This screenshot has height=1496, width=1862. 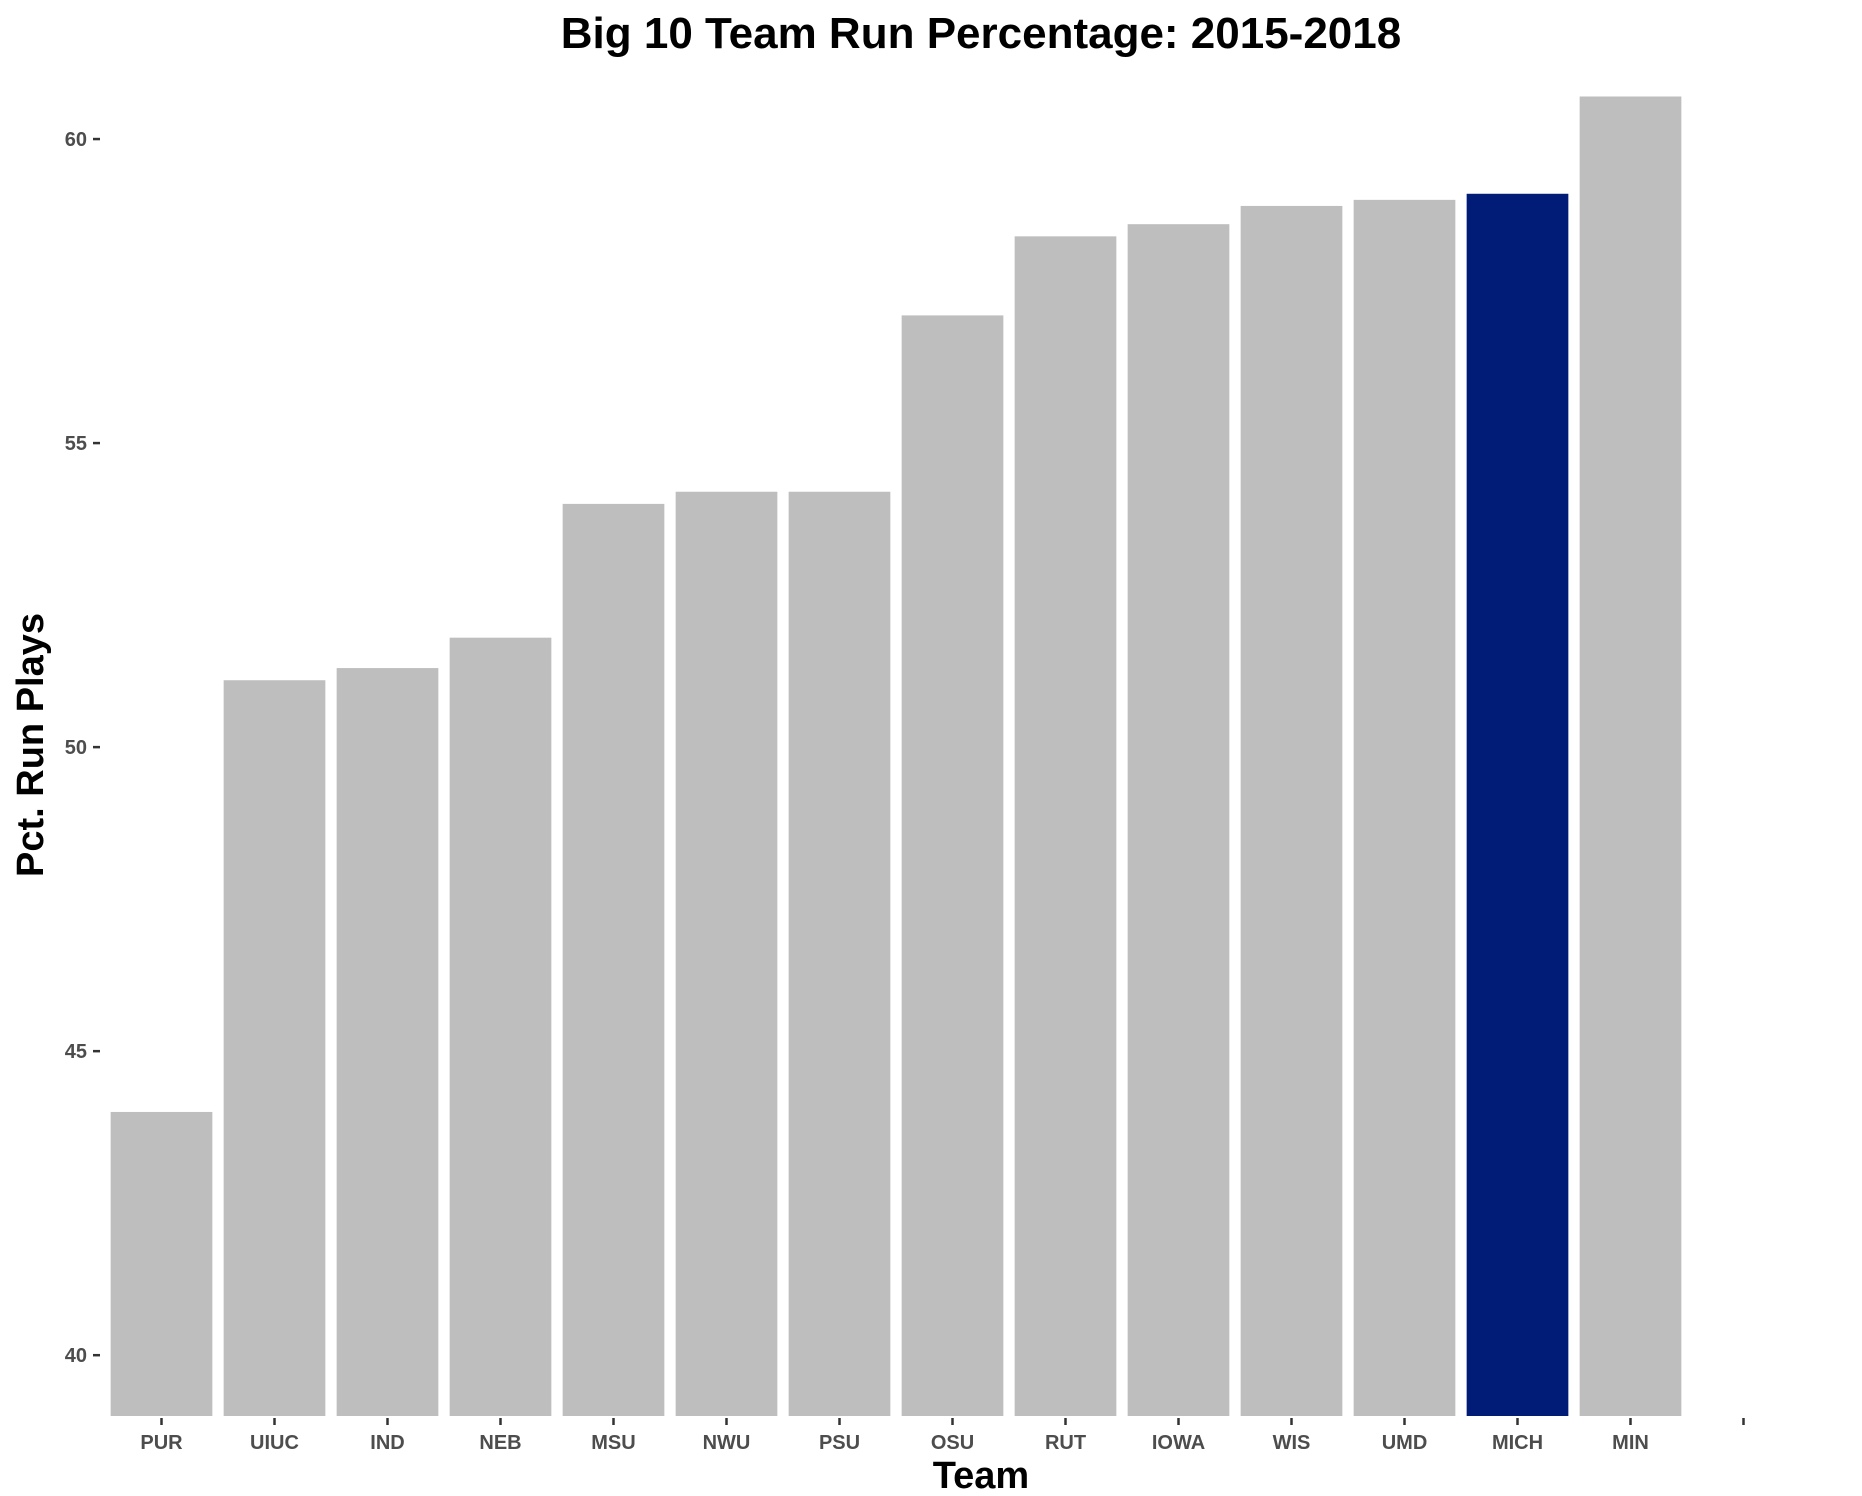 I want to click on y-axis-title: Pct. Run Plays, so click(x=31, y=745).